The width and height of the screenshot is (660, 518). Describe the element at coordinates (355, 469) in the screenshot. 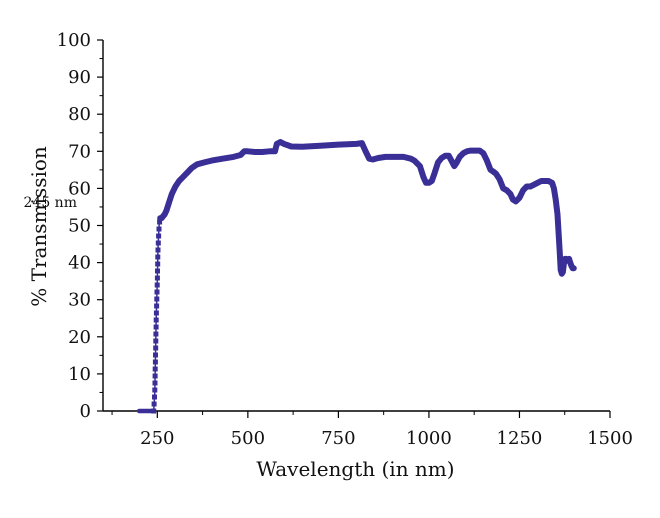

I see `x-axis-title: Wavelength (in nm)` at that location.